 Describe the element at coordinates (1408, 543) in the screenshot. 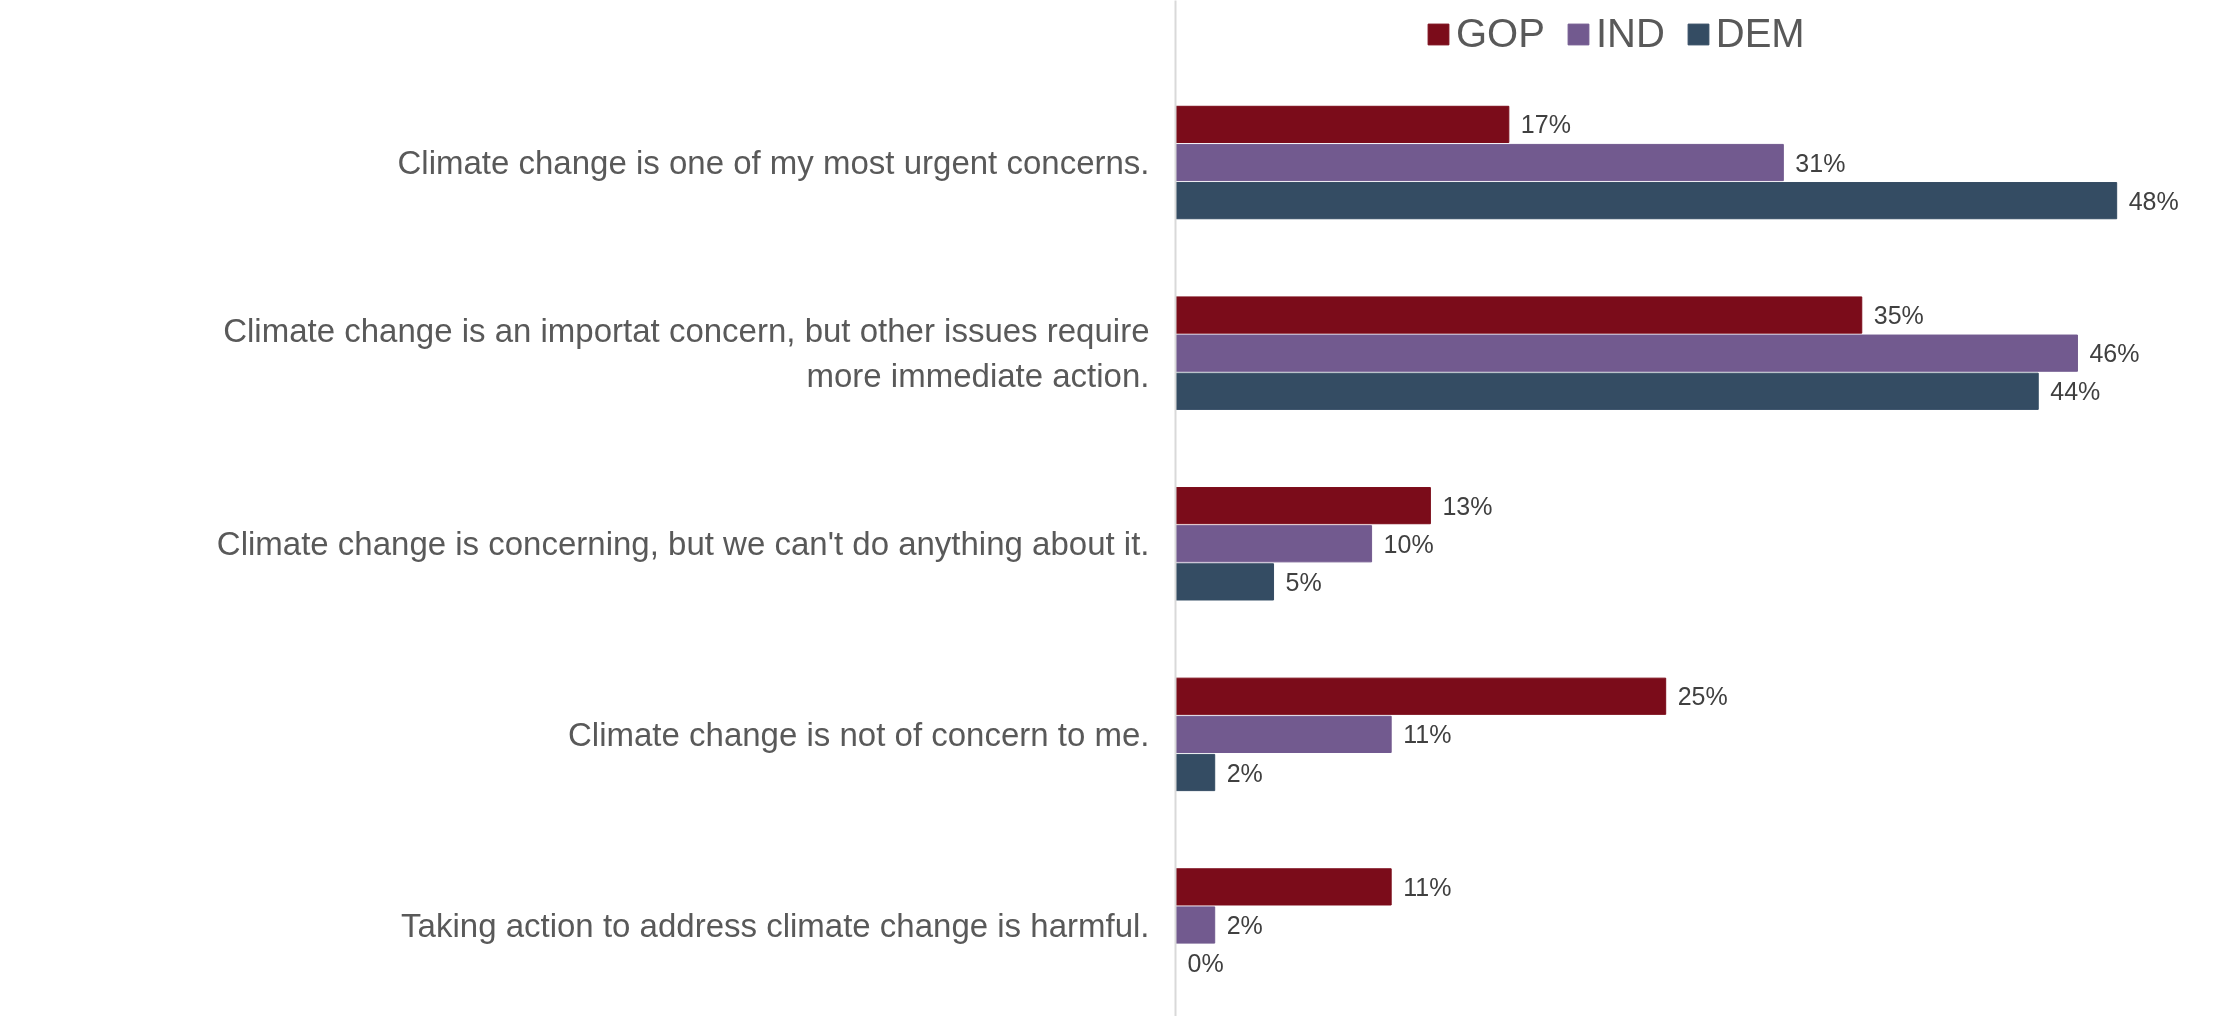

I see `data-label: 10%` at that location.